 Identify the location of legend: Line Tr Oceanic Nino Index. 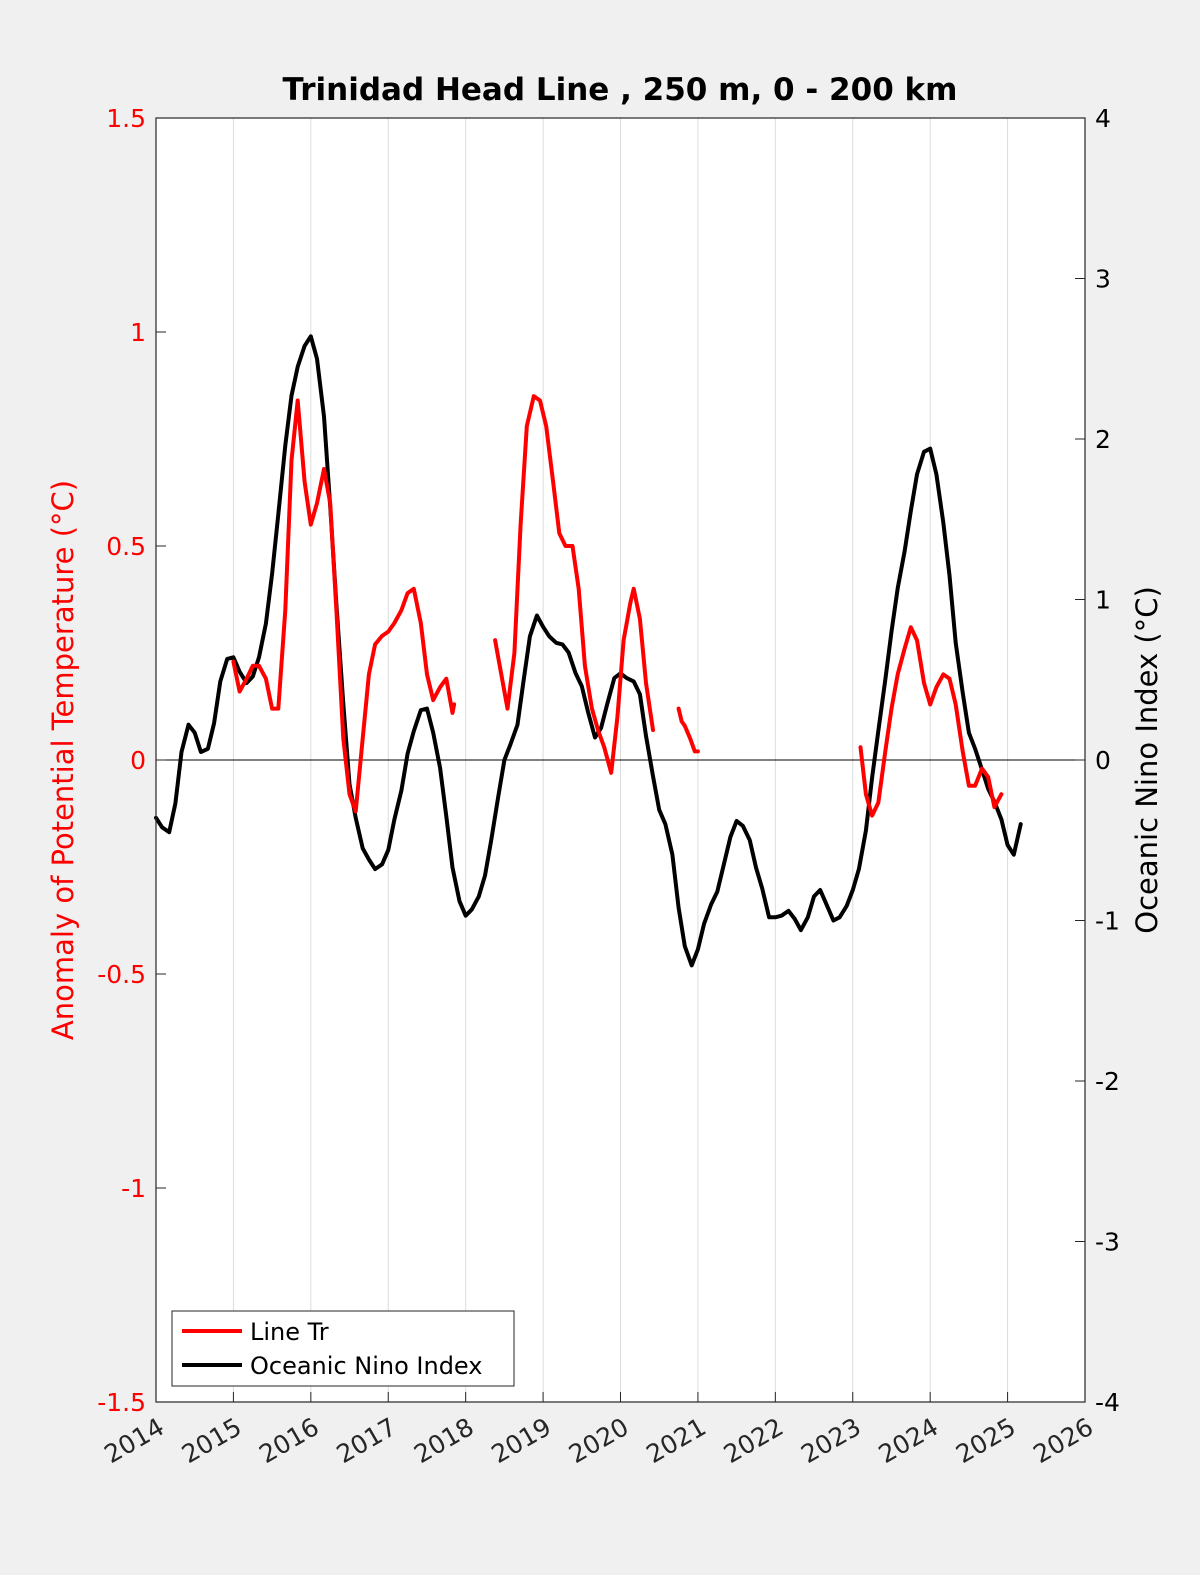
(343, 1348).